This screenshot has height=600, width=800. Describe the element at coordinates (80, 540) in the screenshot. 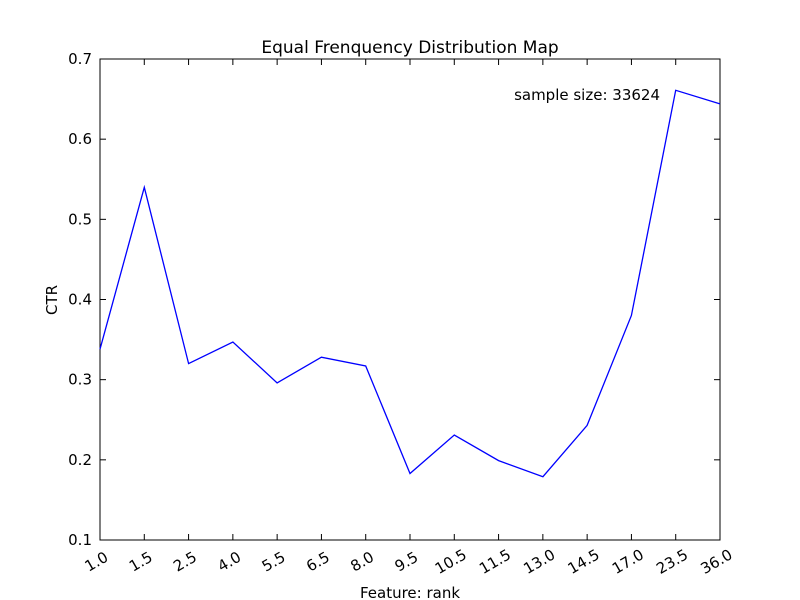

I see `y-tick-label: 0.1` at that location.